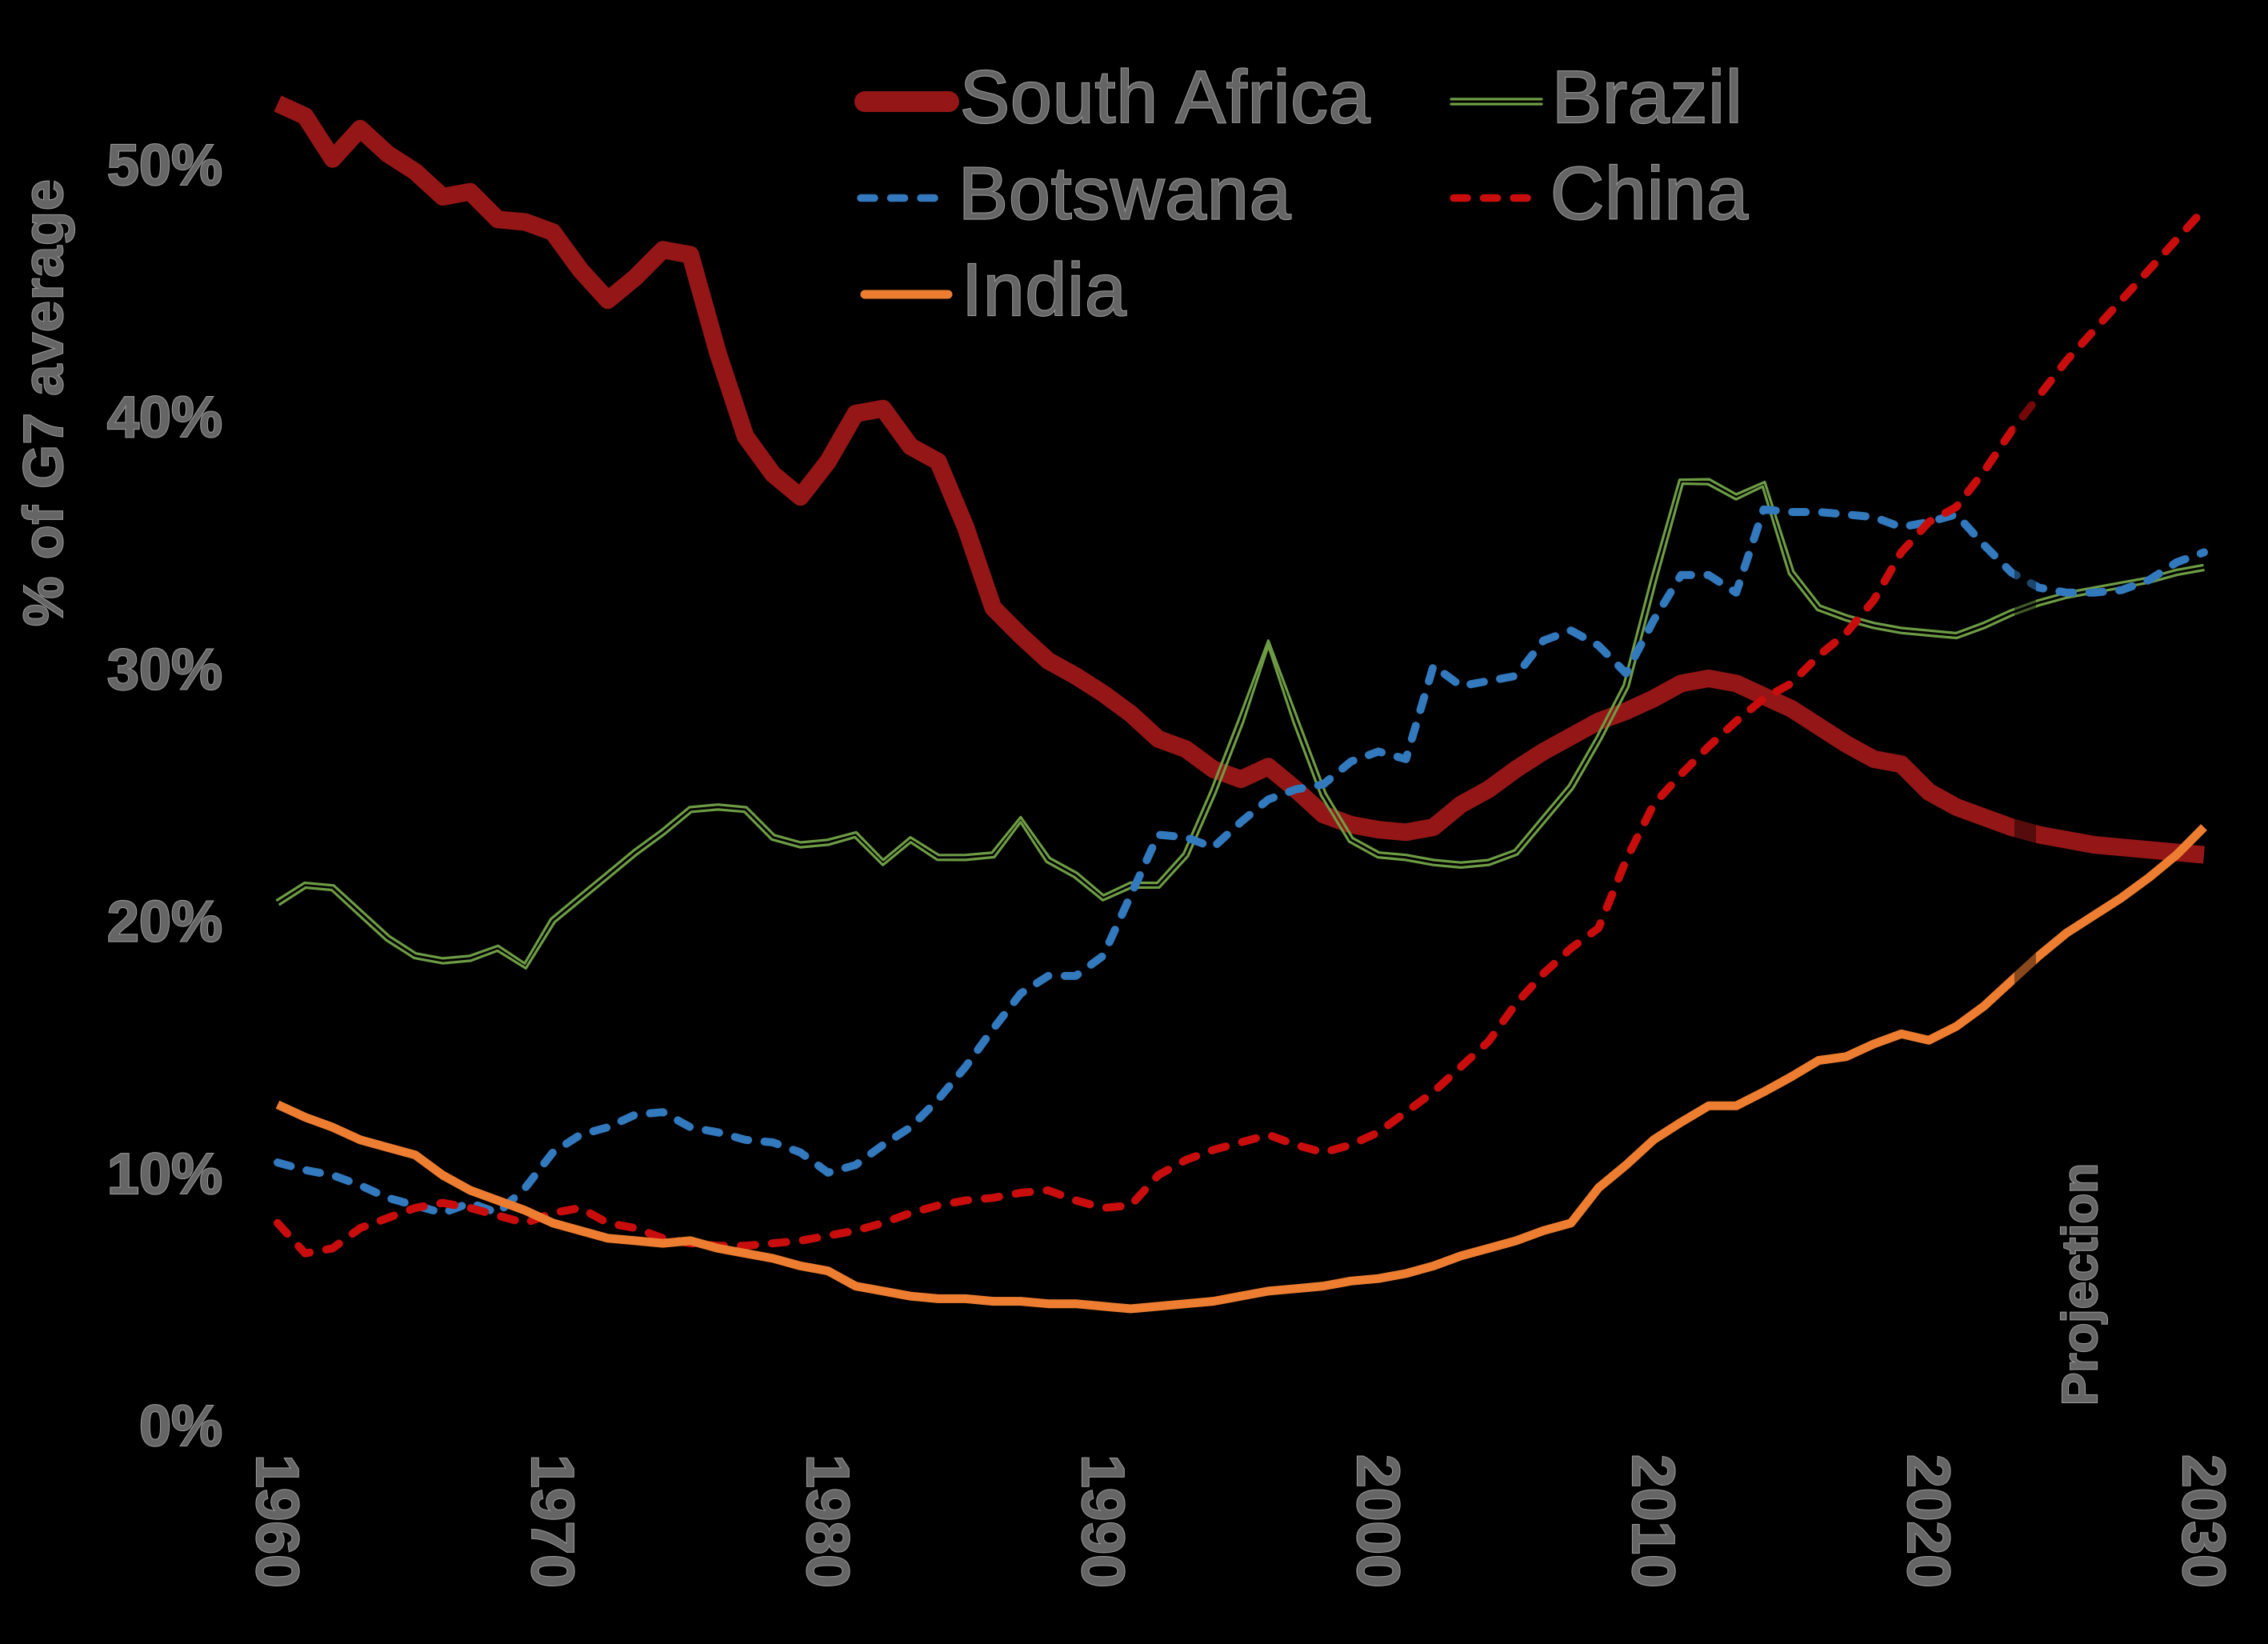  Describe the element at coordinates (164, 166) in the screenshot. I see `svg-text: 50%` at that location.